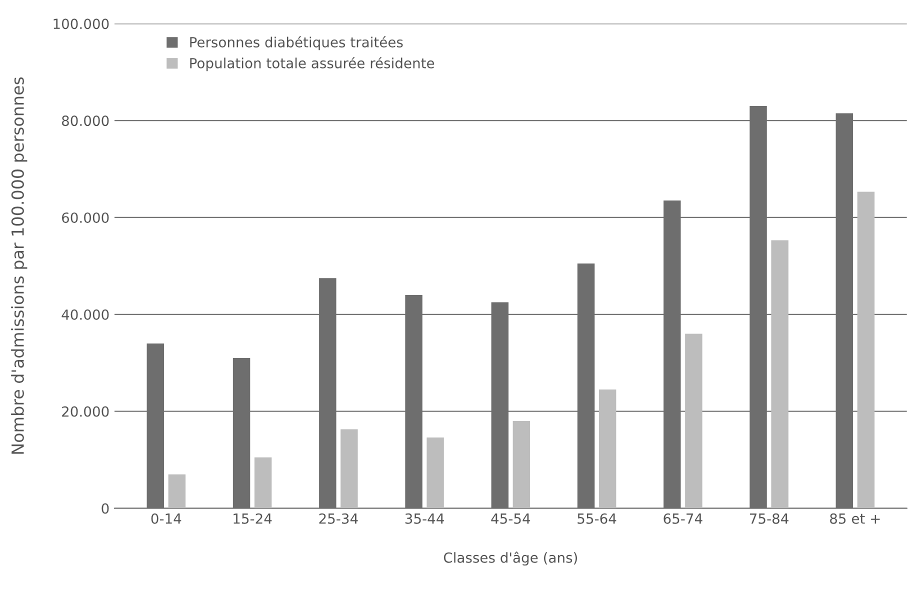  What do you see at coordinates (166, 518) in the screenshot?
I see `x-tick-label: 0-14` at bounding box center [166, 518].